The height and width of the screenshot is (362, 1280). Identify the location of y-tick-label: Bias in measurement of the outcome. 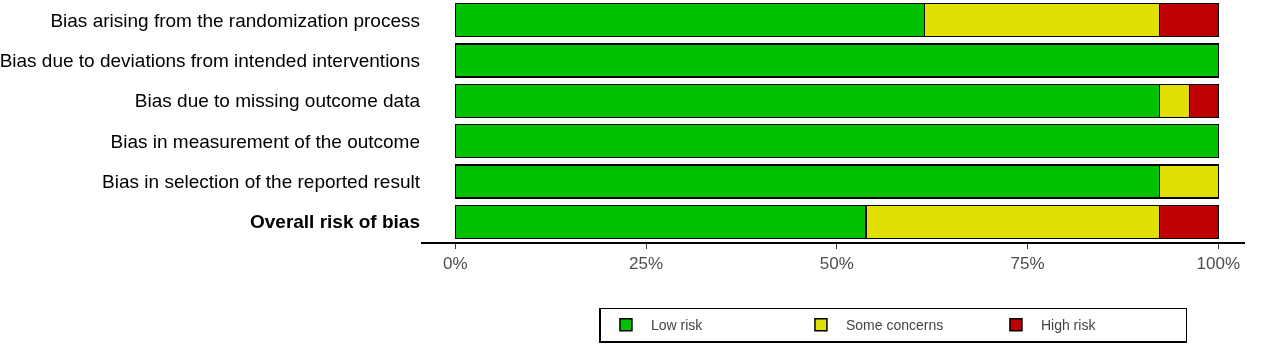
(265, 141).